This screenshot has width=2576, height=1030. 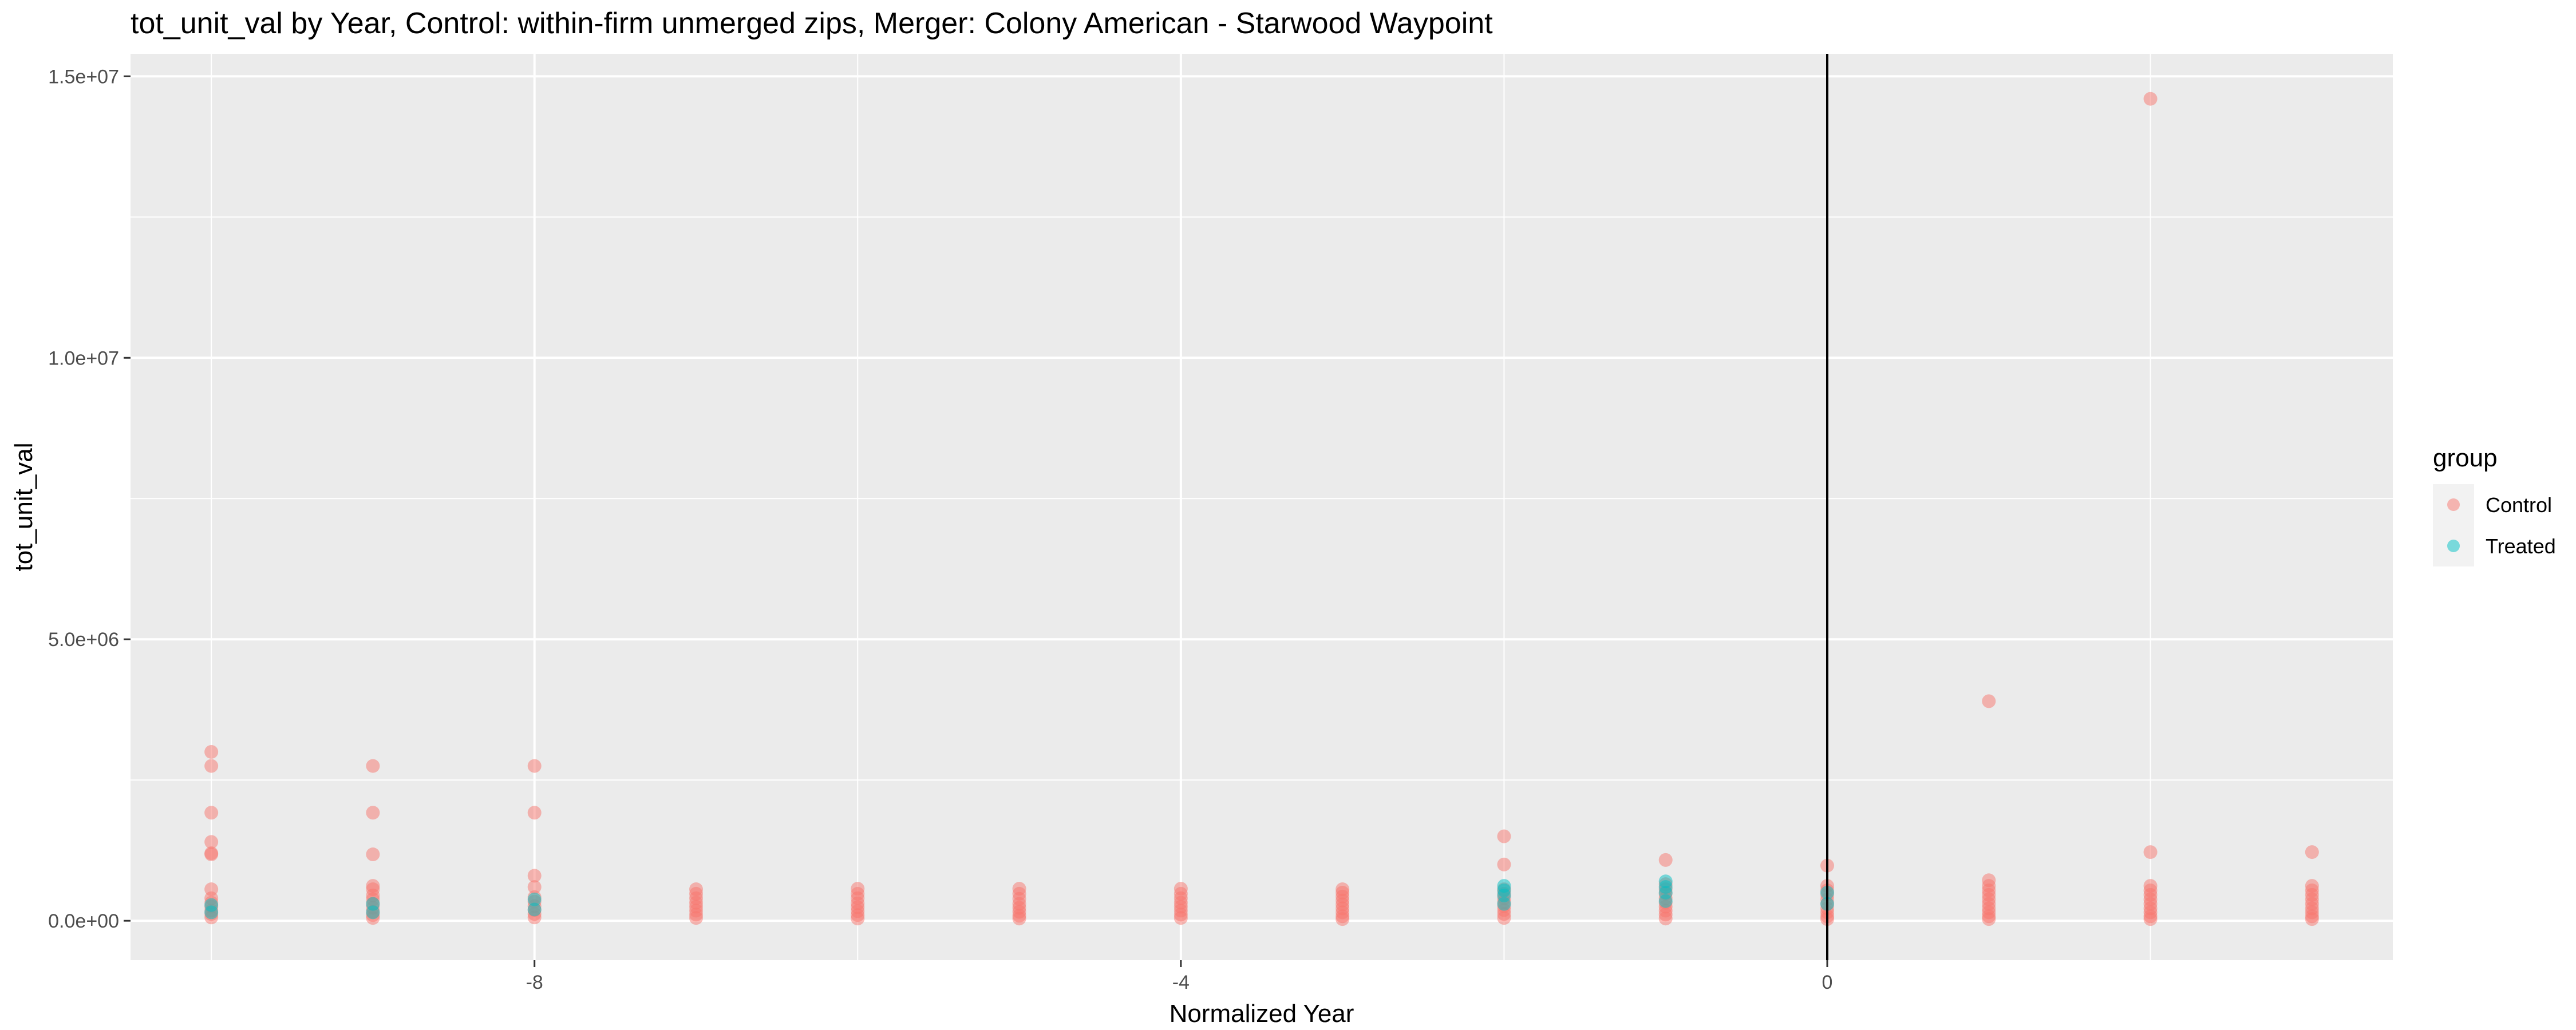 I want to click on y-axis-ticks: 0.0e+00 5.0e+06 1.0e+07 1.5e+07, so click(x=89, y=499).